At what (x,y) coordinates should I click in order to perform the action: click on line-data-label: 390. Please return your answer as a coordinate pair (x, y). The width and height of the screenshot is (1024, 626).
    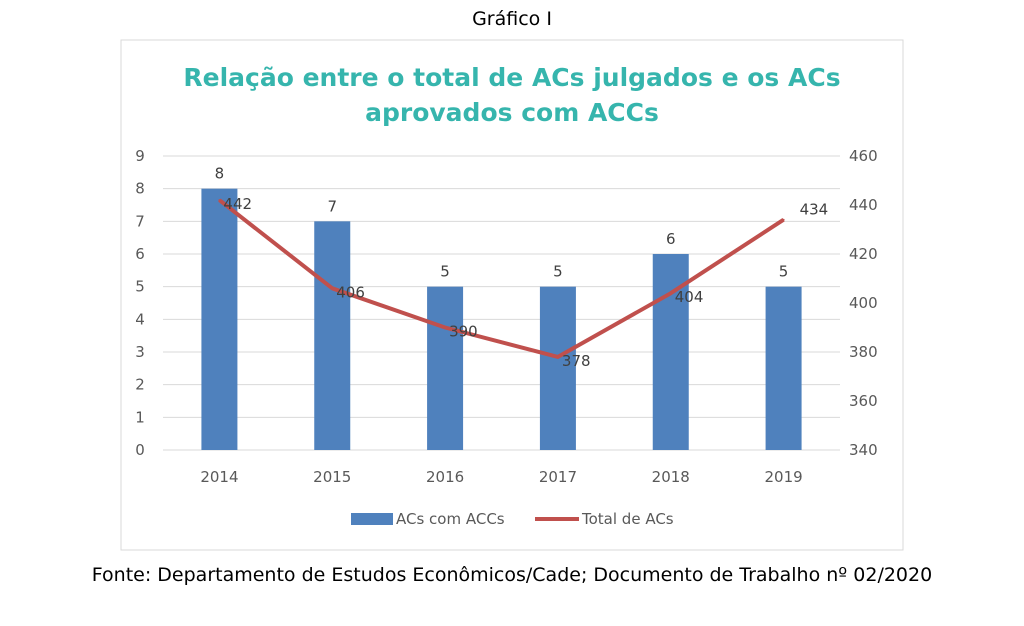
    Looking at the image, I should click on (463, 332).